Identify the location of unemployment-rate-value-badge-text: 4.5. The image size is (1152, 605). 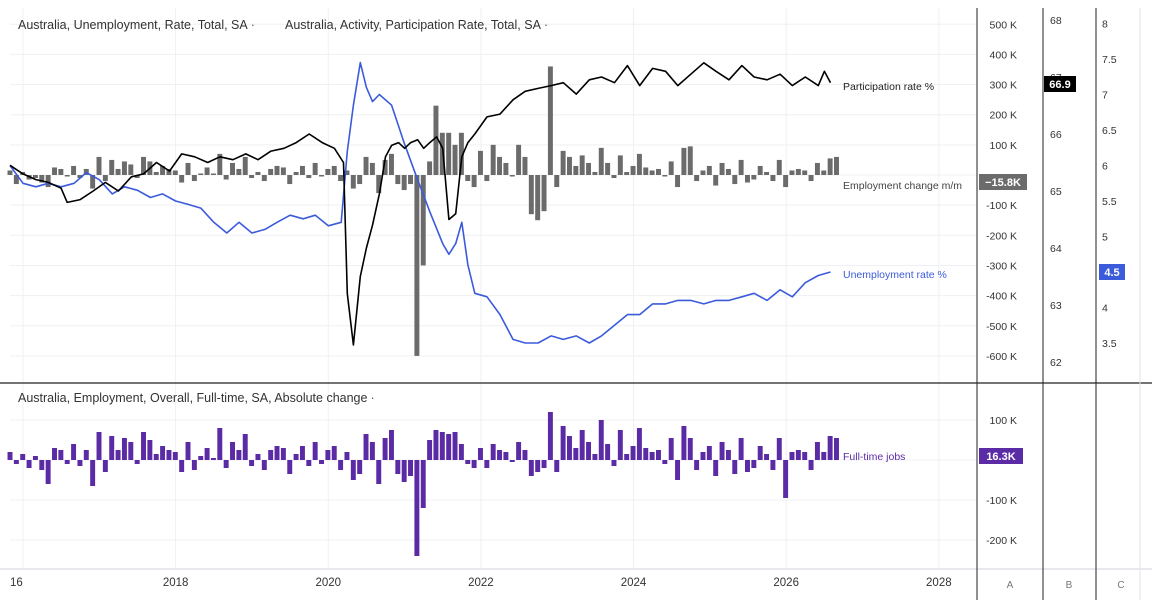
(1111, 273).